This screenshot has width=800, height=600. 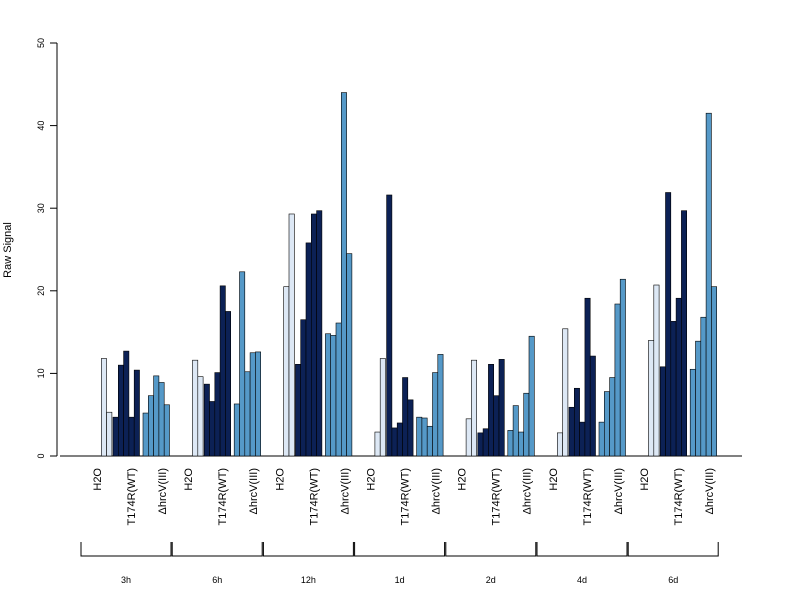 What do you see at coordinates (308, 580) in the screenshot?
I see `time-label: 12h` at bounding box center [308, 580].